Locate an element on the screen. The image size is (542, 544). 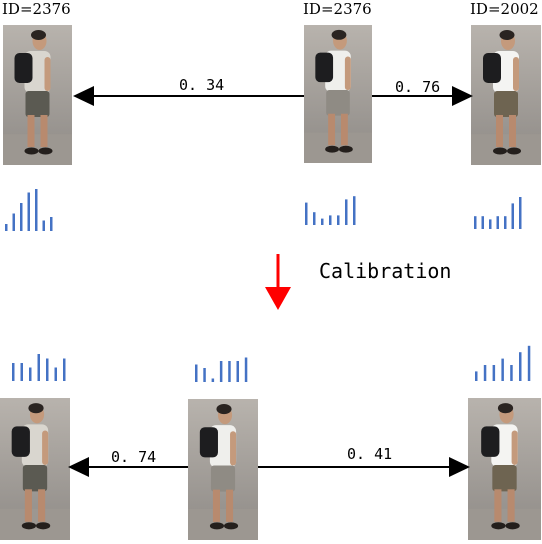
hist-bottom-left is located at coordinates (39, 367).